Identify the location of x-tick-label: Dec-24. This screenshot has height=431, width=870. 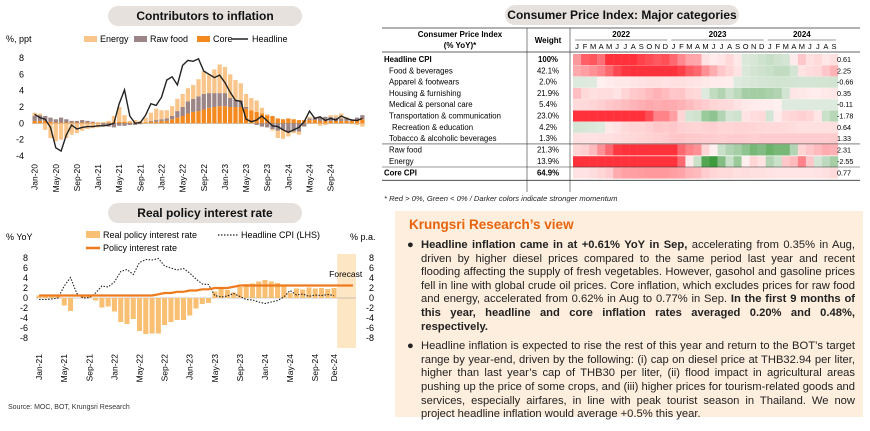
(334, 368).